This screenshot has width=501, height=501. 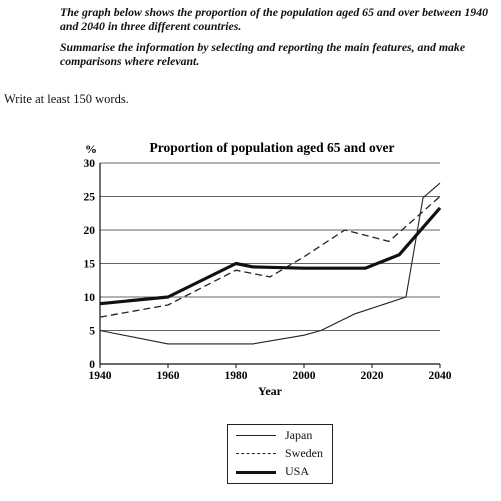 What do you see at coordinates (90, 198) in the screenshot?
I see `y-tick-label-25: 25` at bounding box center [90, 198].